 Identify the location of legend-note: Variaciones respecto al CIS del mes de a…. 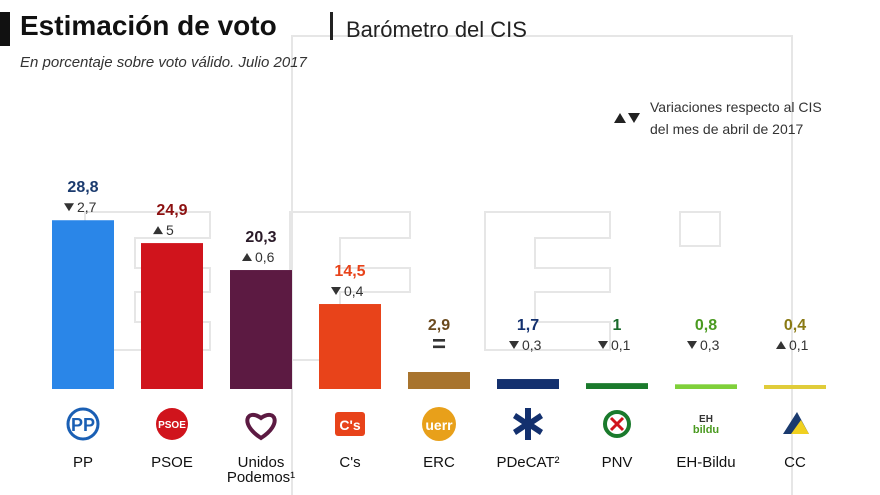
(755, 118).